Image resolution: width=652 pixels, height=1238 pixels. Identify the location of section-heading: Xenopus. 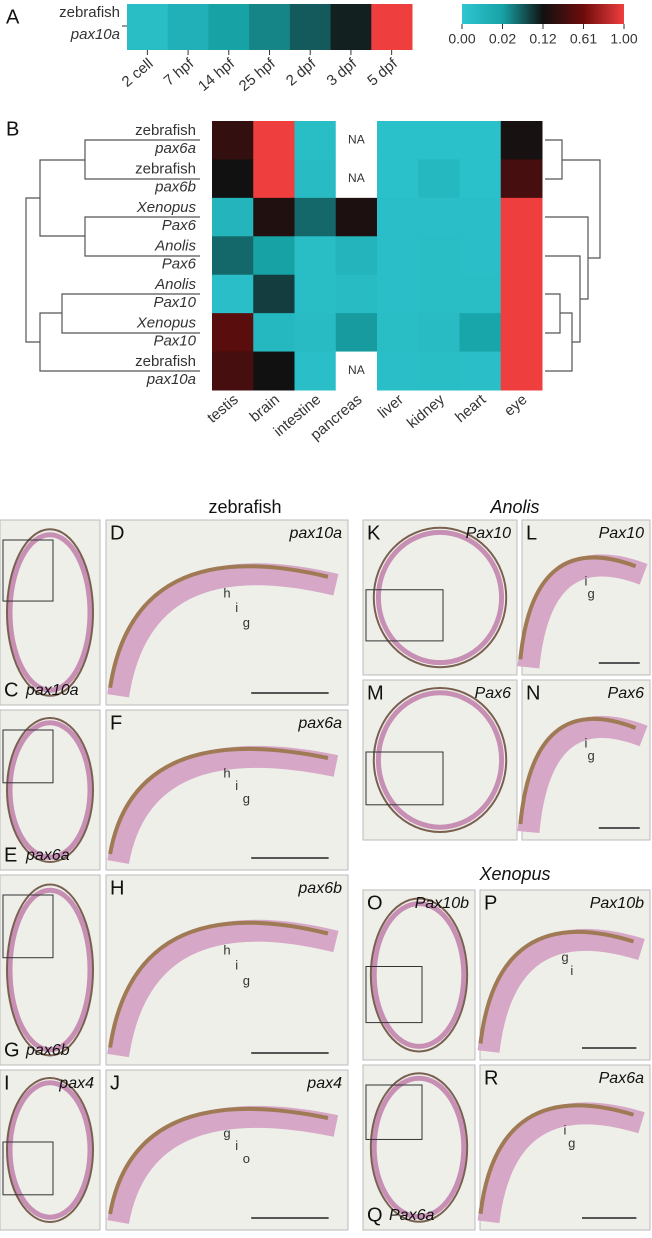
(514, 874).